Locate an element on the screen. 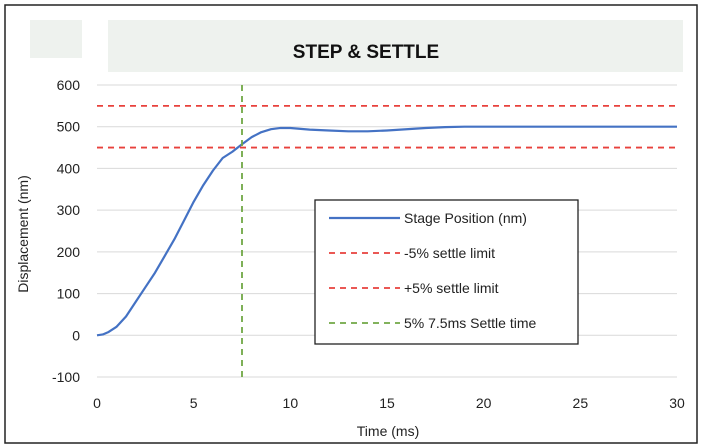 This screenshot has height=448, width=702. y-tick-label: 0 is located at coordinates (76, 335).